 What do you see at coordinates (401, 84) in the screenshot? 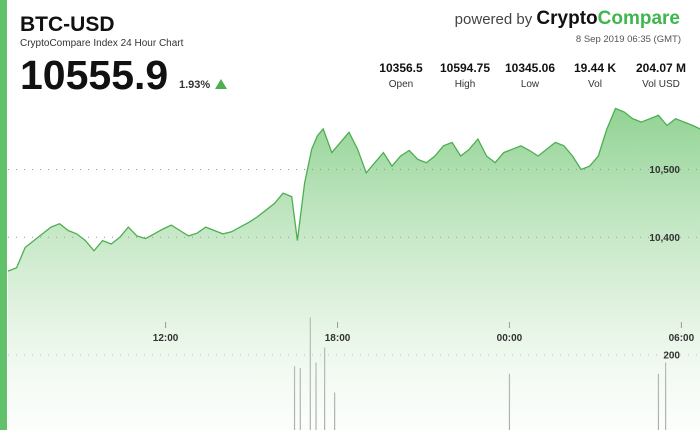
I see `stat-open-label: Open` at bounding box center [401, 84].